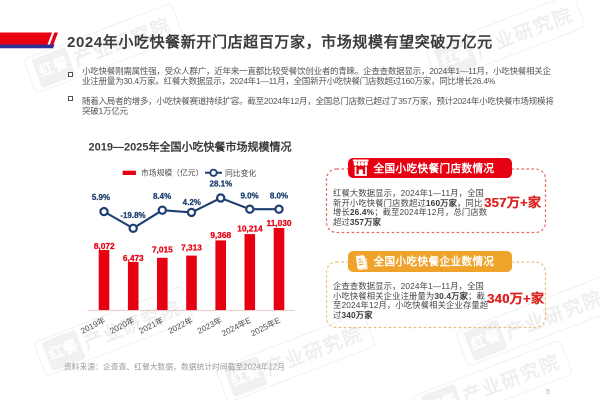  What do you see at coordinates (191, 248) in the screenshot?
I see `svg-text: 7,313` at bounding box center [191, 248].